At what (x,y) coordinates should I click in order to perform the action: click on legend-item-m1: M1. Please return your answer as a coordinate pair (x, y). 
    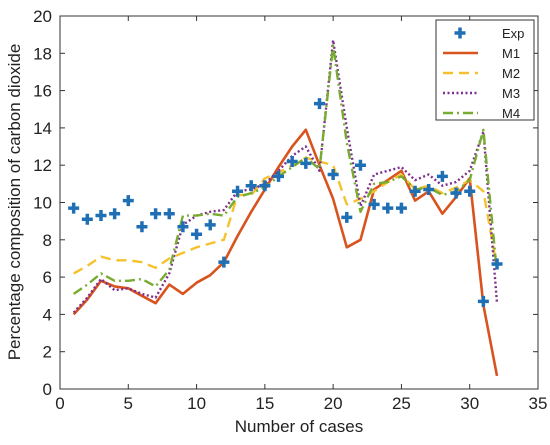
    Looking at the image, I should click on (481, 53).